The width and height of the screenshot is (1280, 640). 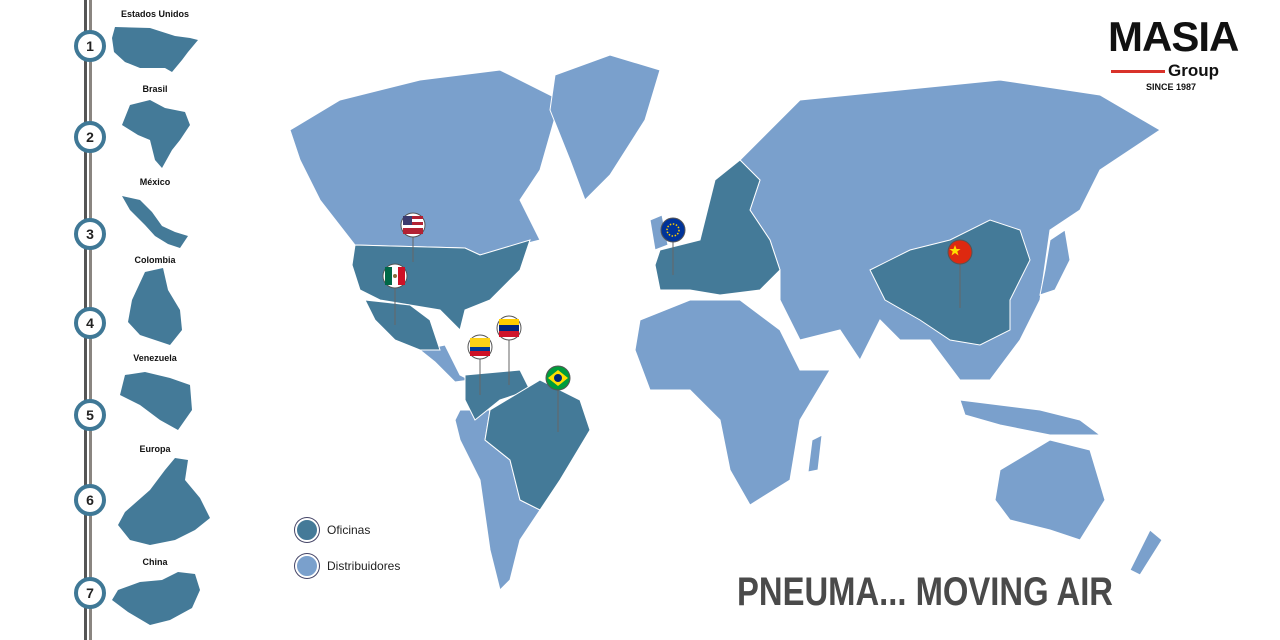 What do you see at coordinates (155, 306) in the screenshot?
I see `colombia-shape` at bounding box center [155, 306].